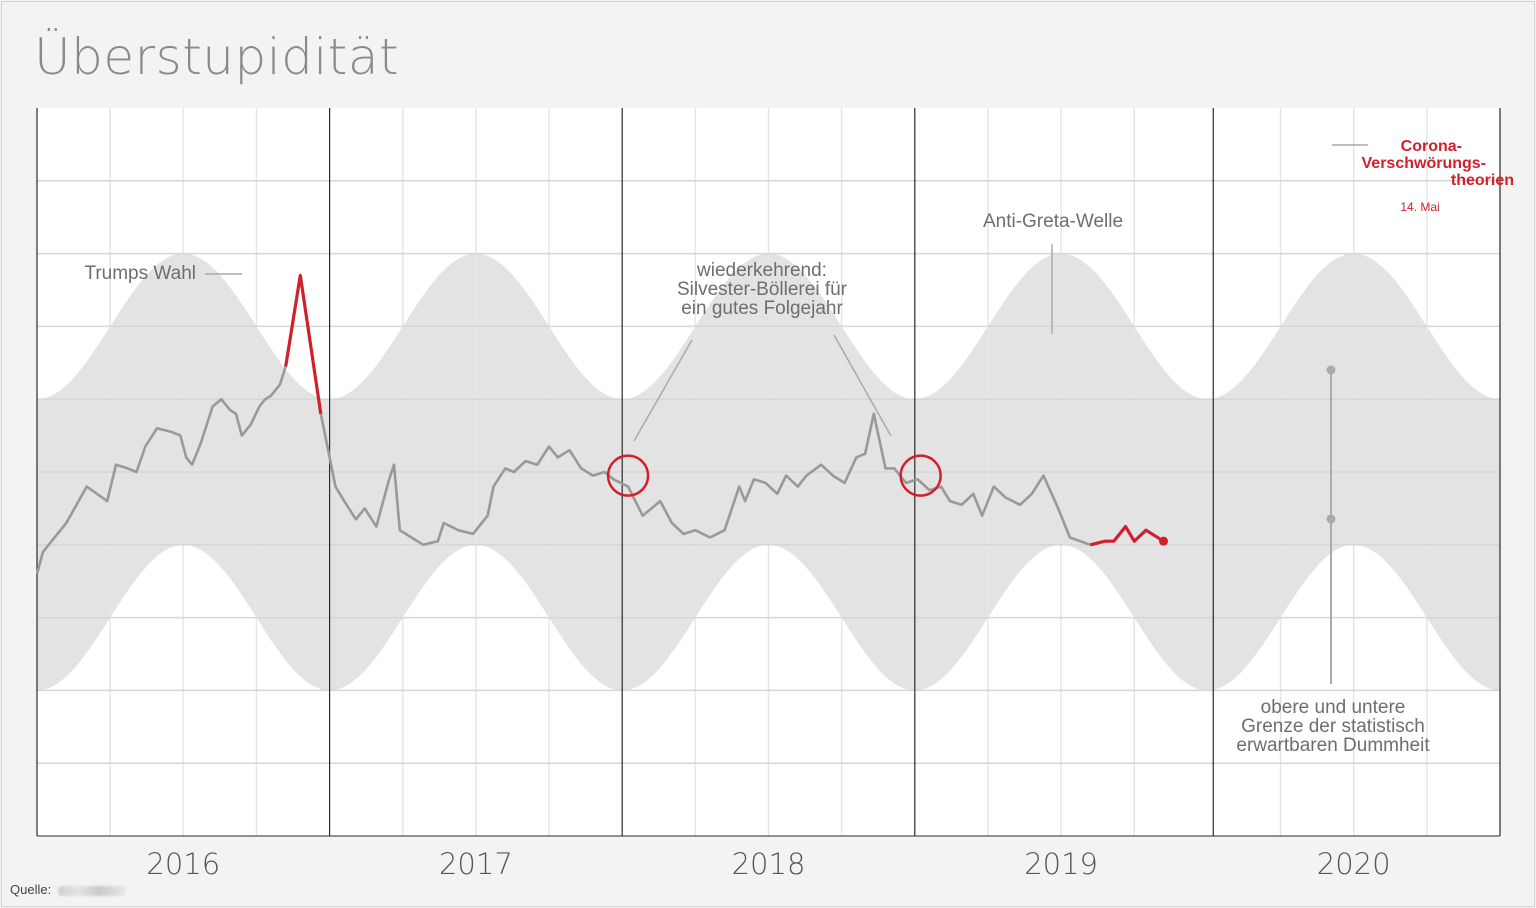  What do you see at coordinates (1482, 180) in the screenshot?
I see `annotation-corona-line-3: theorien` at bounding box center [1482, 180].